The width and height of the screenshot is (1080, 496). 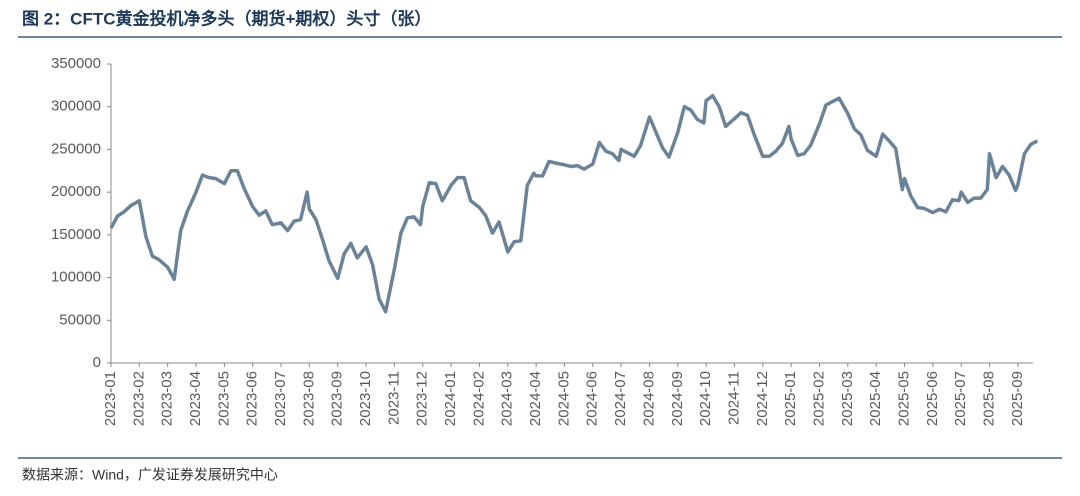 What do you see at coordinates (337, 398) in the screenshot?
I see `x-tick-label: 2023-09` at bounding box center [337, 398].